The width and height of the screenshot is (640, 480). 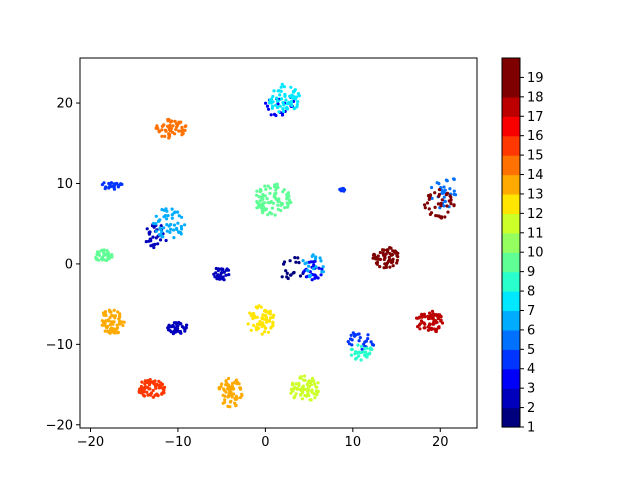 I want to click on x-tick-label: −10, so click(x=177, y=442).